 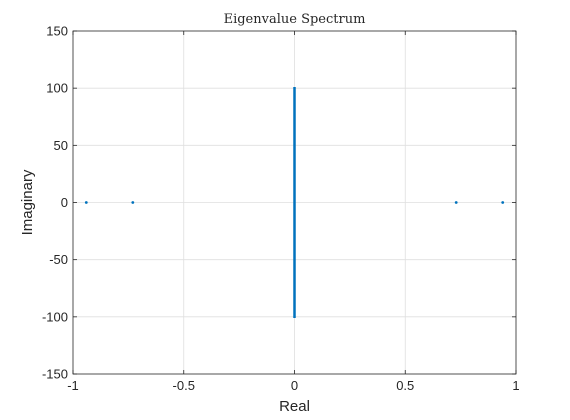 I want to click on y-axis-label: Imaginary, so click(x=27, y=202).